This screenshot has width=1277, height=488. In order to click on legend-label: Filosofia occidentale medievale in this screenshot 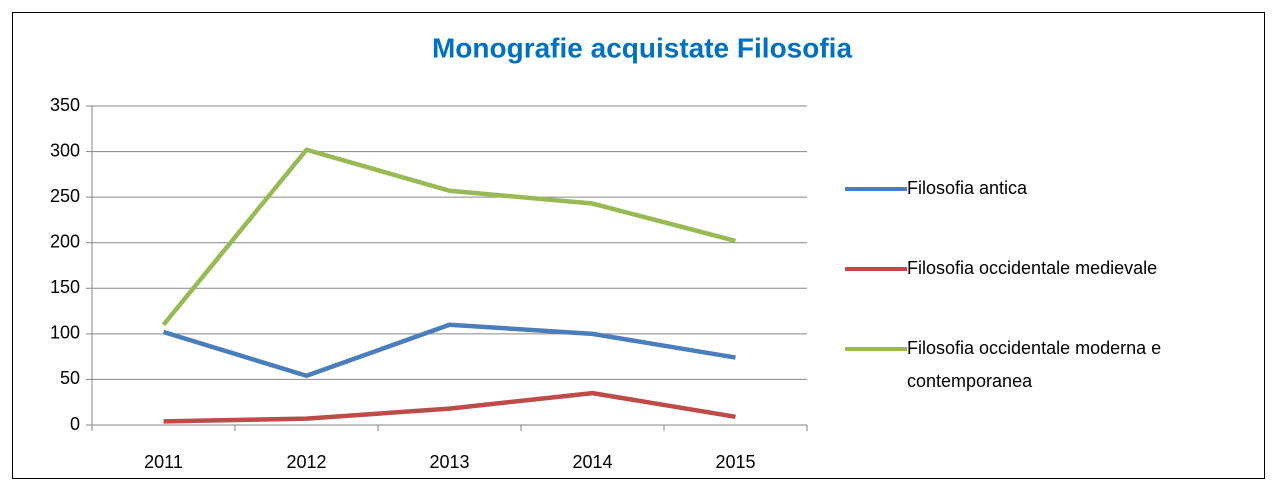, I will do `click(1032, 268)`.